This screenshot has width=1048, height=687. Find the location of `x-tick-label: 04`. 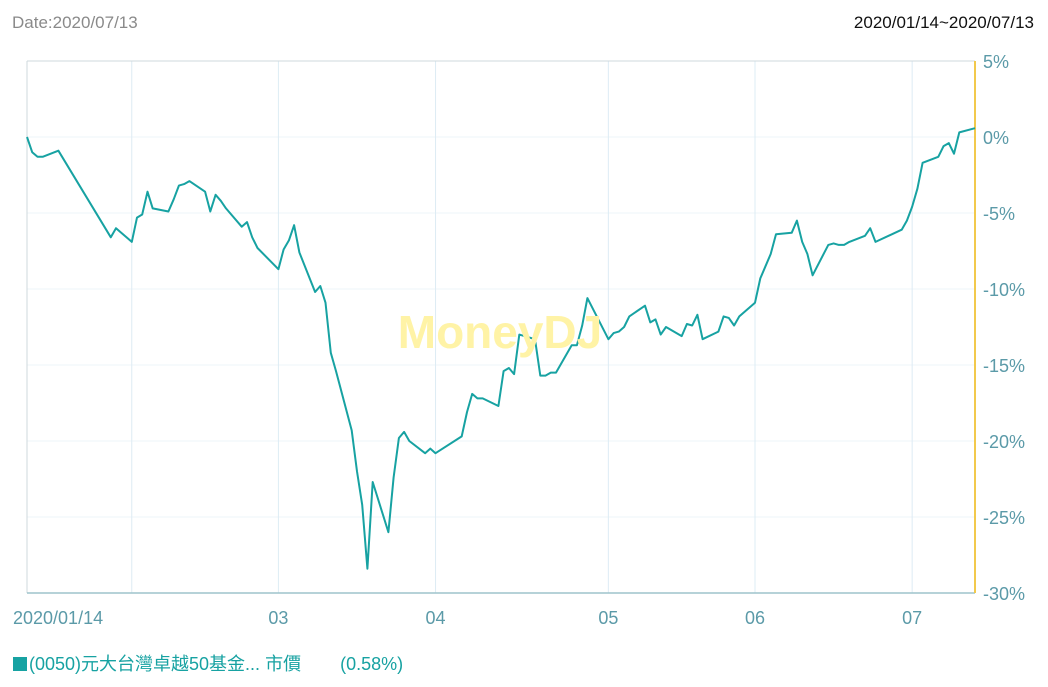

x-tick-label: 04 is located at coordinates (436, 618).